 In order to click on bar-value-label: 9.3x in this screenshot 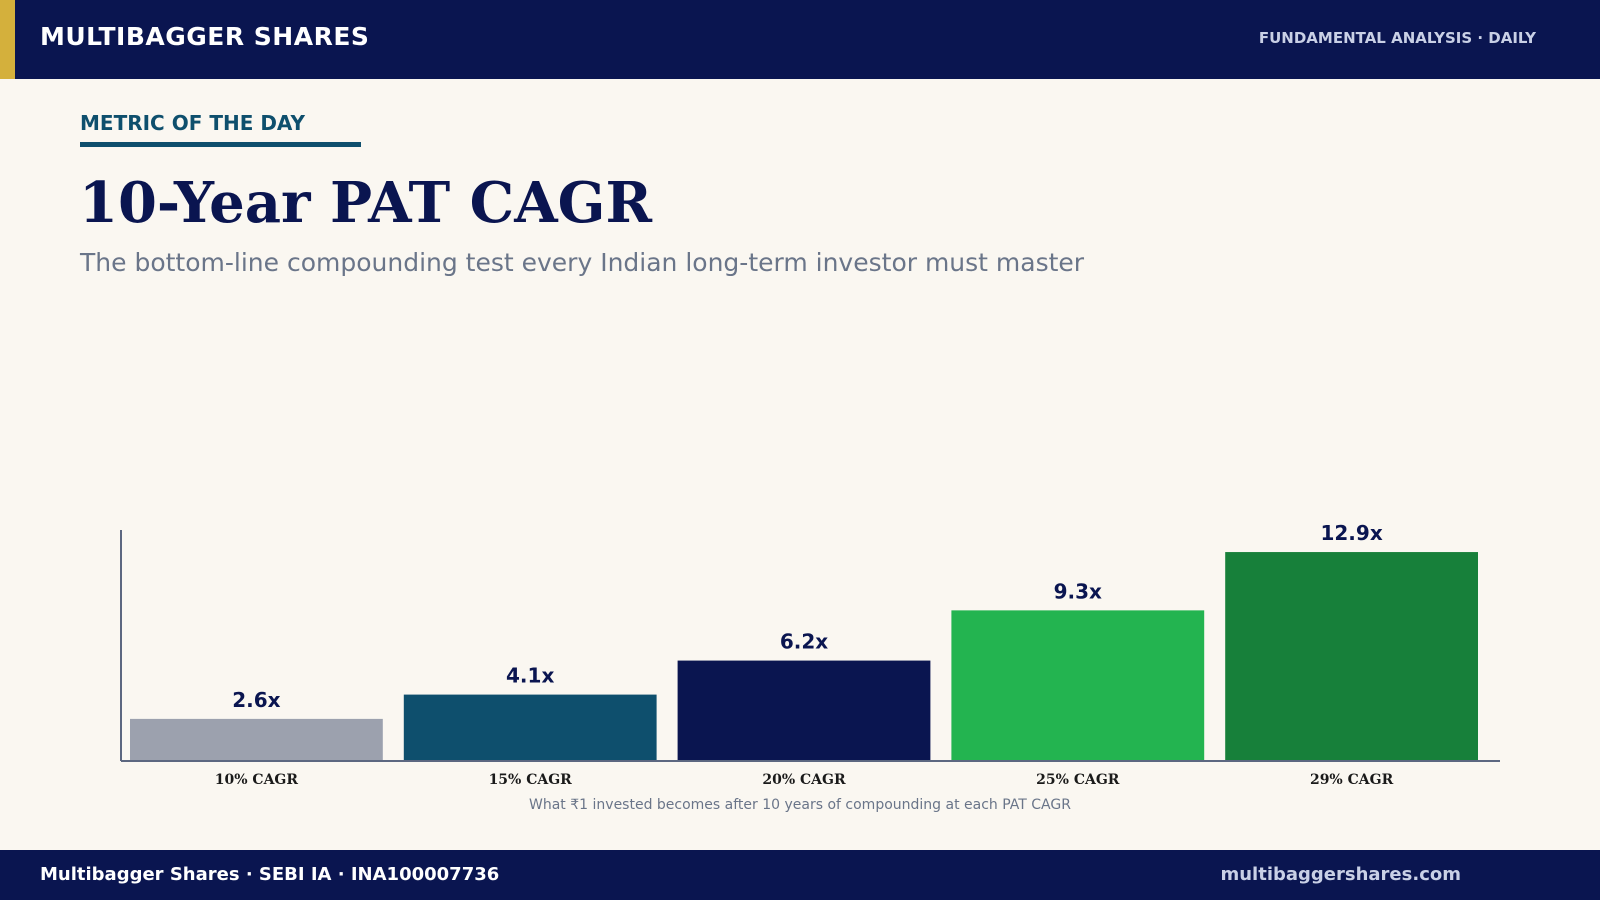, I will do `click(1078, 591)`.